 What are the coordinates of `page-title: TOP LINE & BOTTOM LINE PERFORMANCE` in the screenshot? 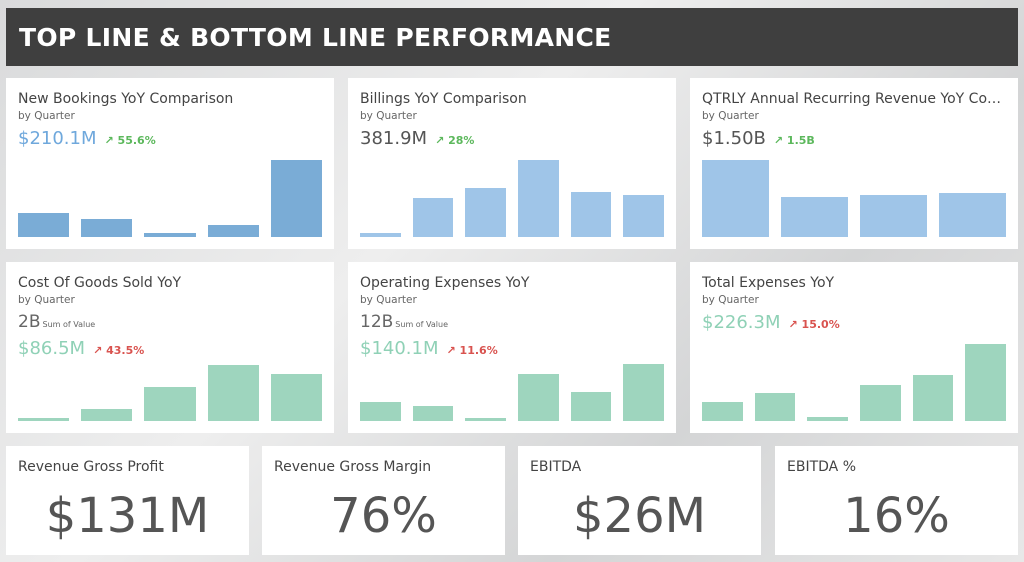 It's located at (315, 37).